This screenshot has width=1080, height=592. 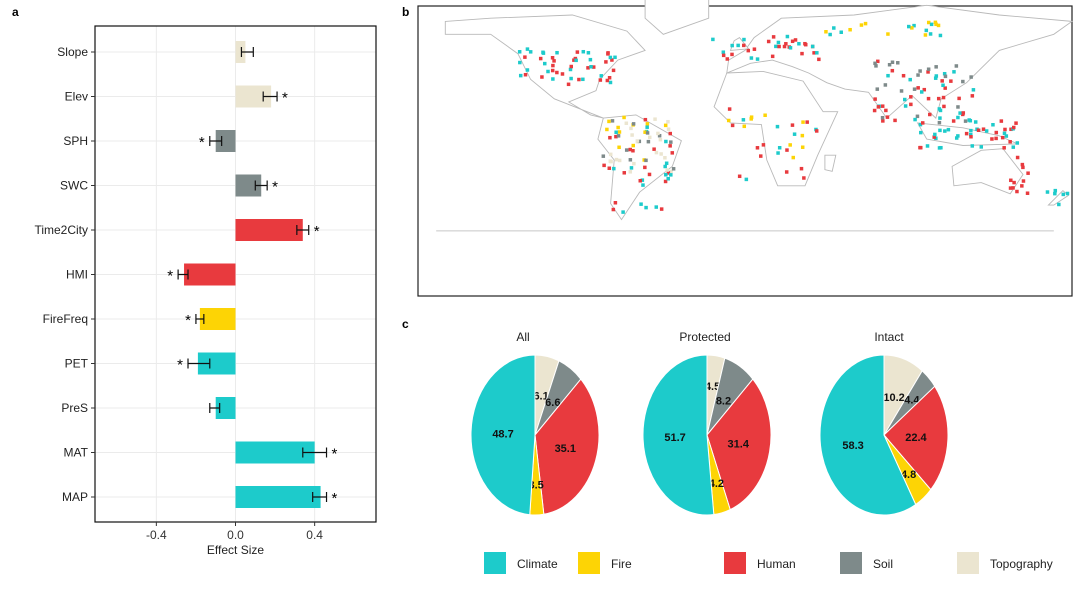 I want to click on error-bar-Elev, so click(x=270, y=96).